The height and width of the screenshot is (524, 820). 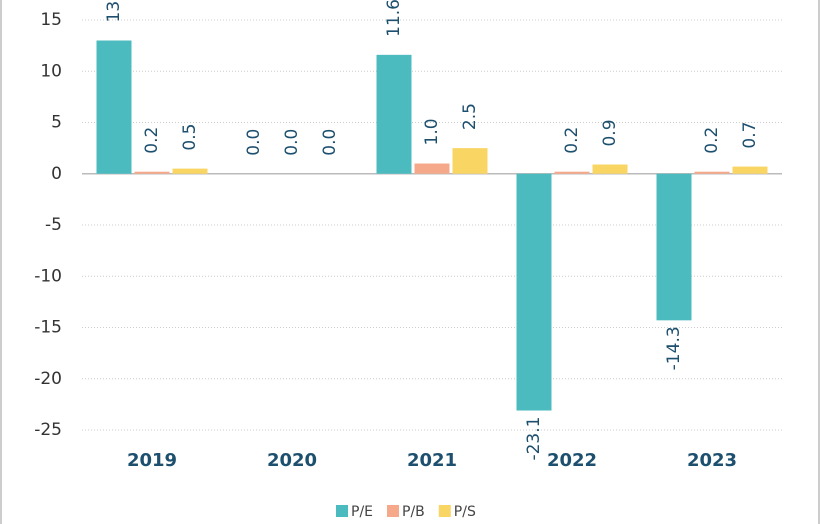 What do you see at coordinates (292, 460) in the screenshot?
I see `x-tick-label: 2020` at bounding box center [292, 460].